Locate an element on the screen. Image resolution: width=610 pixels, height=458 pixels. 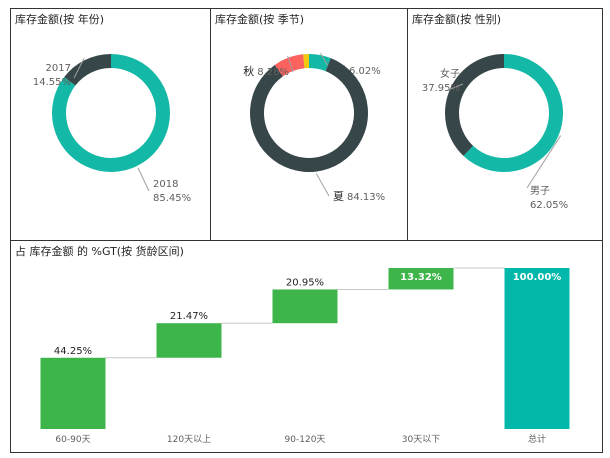
donut-chart-year: 2018 85.45% 2017 14.55% is located at coordinates (112, 129).